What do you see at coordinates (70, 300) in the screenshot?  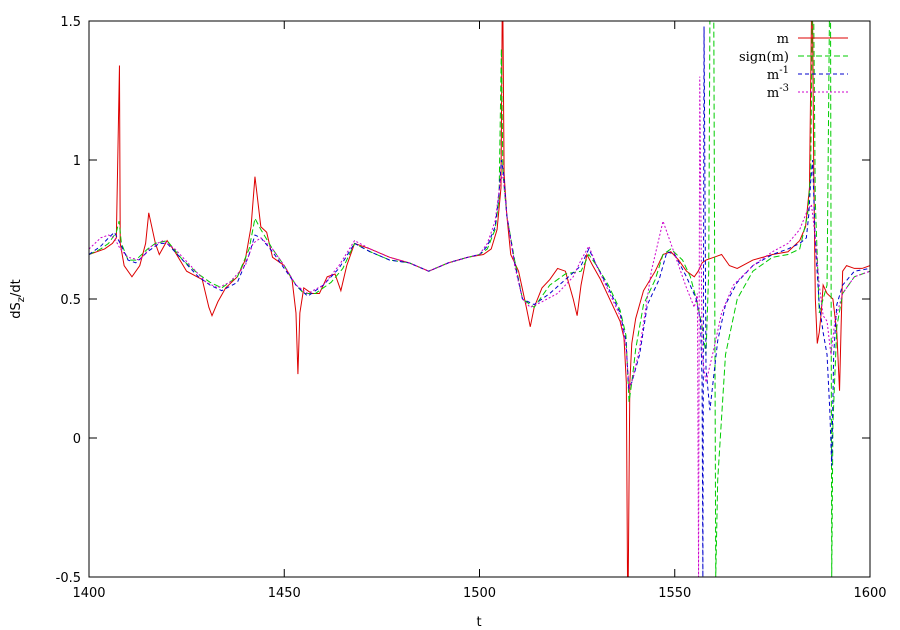 I see `y-tick-label: 0.5` at bounding box center [70, 300].